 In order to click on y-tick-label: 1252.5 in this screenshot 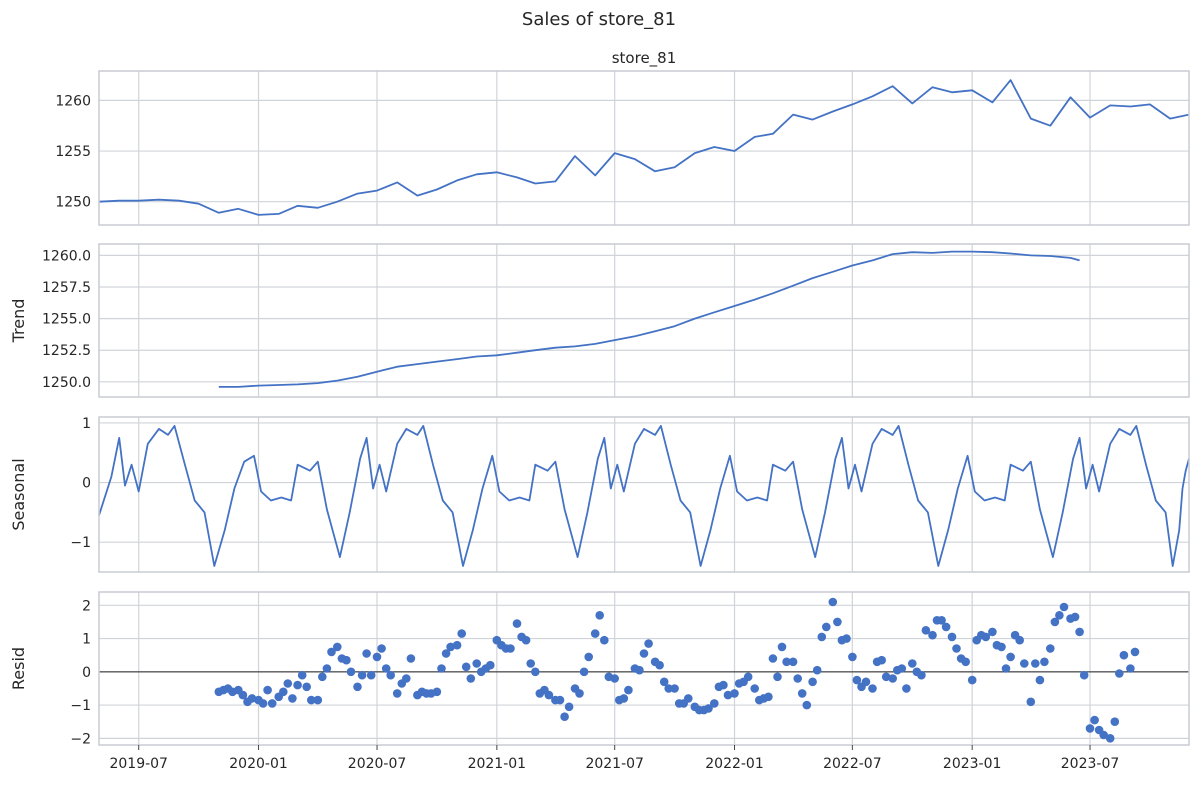, I will do `click(66, 351)`.